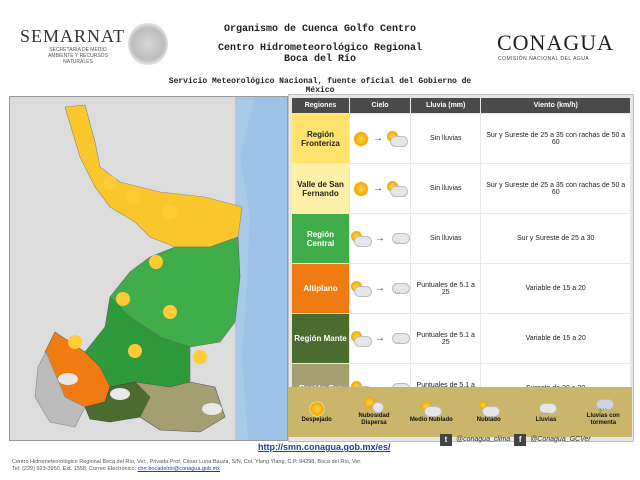  What do you see at coordinates (483, 439) in the screenshot?
I see `twitter-handle: @conagua_clima` at bounding box center [483, 439].